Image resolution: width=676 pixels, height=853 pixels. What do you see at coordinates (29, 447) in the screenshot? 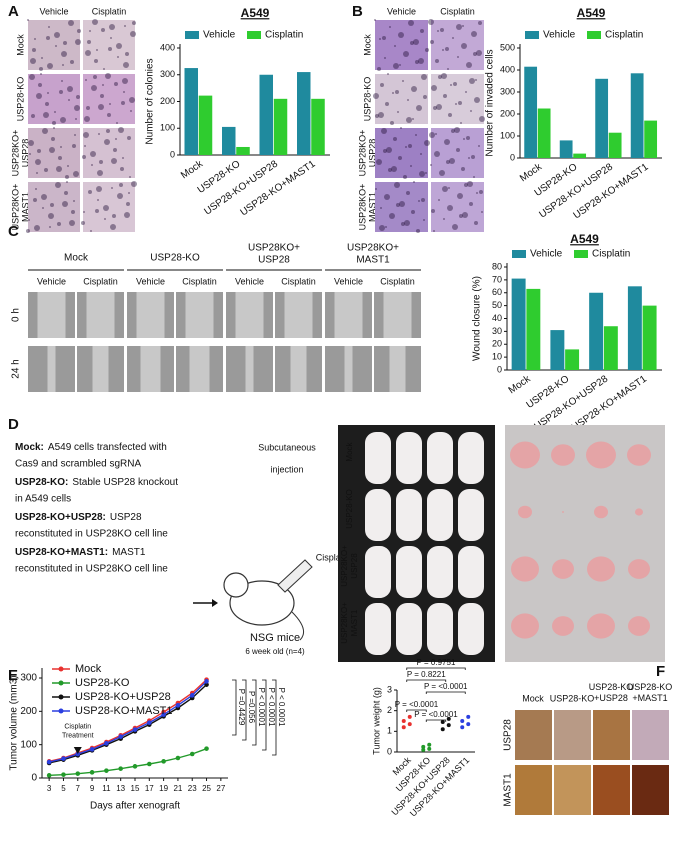
I see `legend-term: Mock:` at bounding box center [29, 447].